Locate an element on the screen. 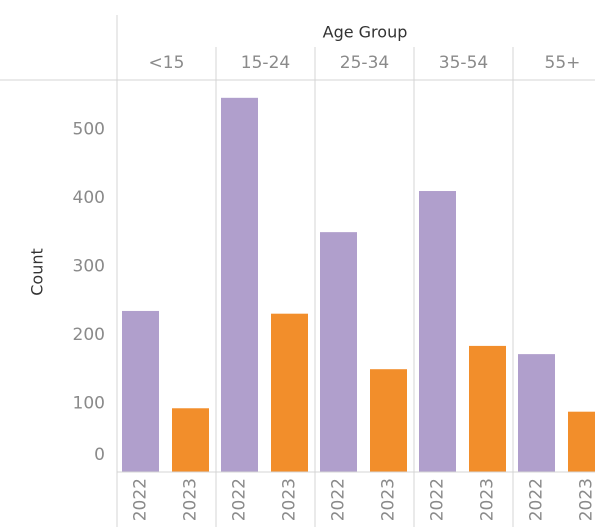 The image size is (595, 527). x-group-label: 15-24 is located at coordinates (265, 63).